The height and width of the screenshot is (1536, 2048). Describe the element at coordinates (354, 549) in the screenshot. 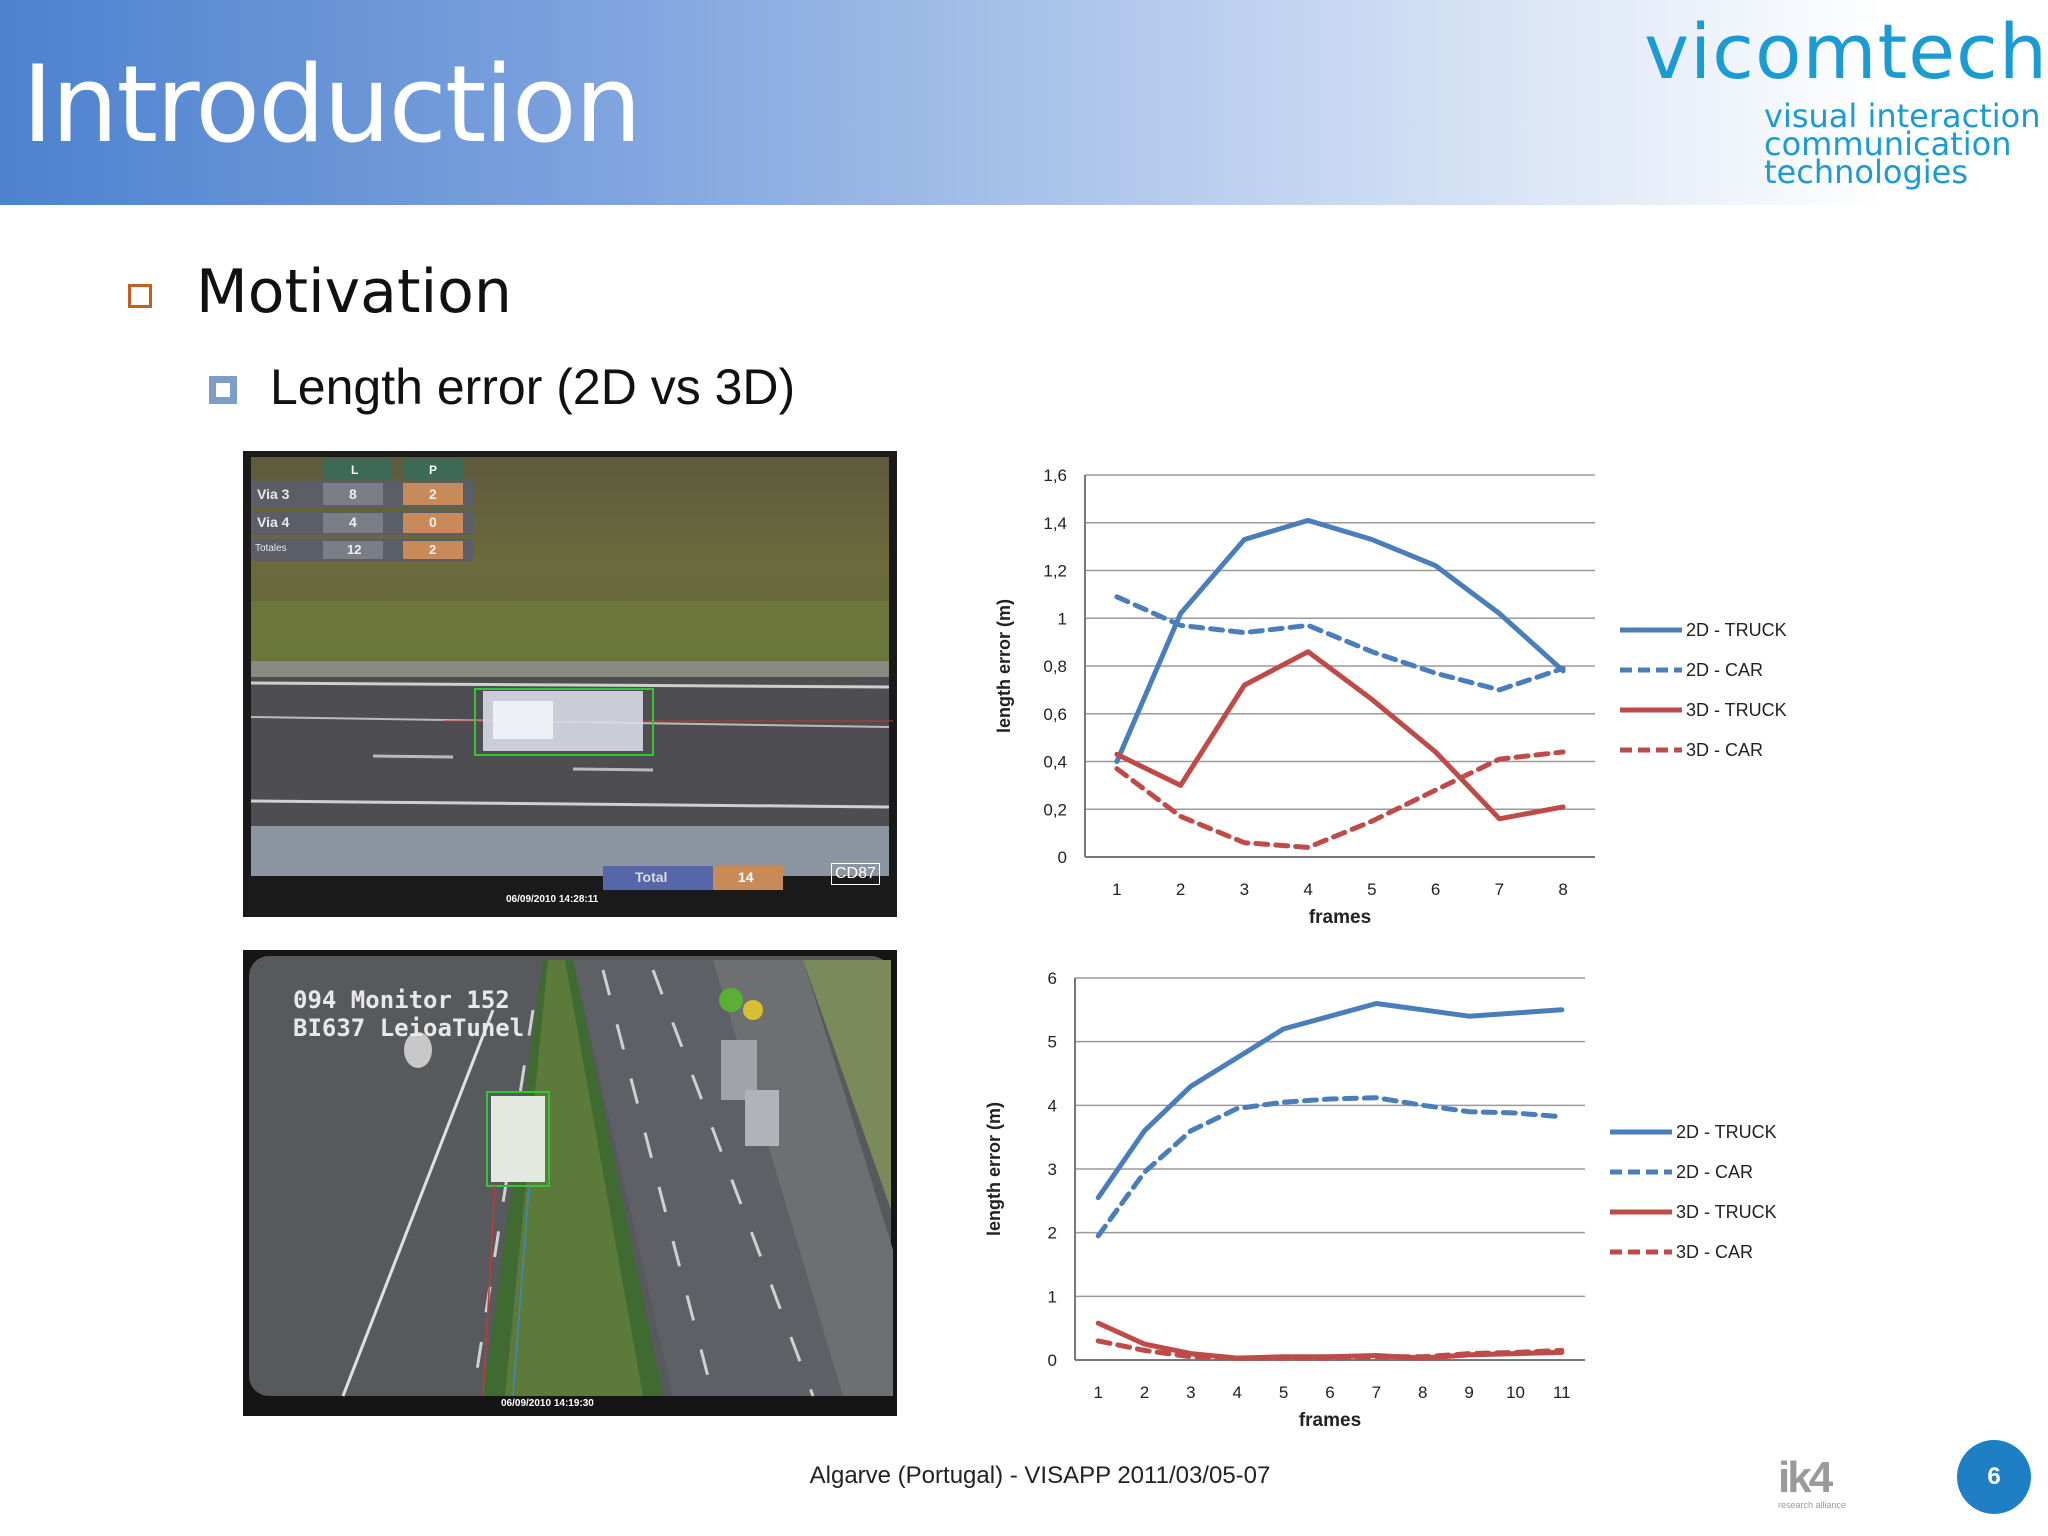

I see `table-cell: 12` at that location.